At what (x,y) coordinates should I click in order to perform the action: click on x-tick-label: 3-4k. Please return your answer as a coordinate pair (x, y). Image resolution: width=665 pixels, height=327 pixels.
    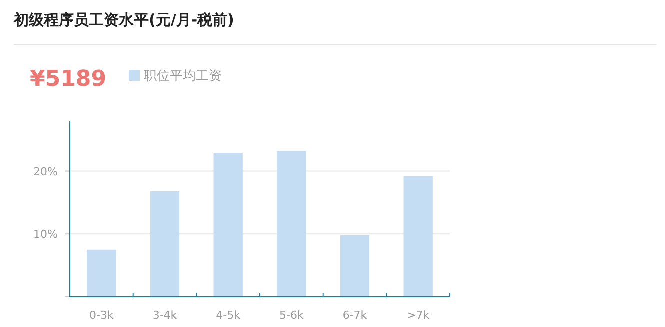
    Looking at the image, I should click on (165, 315).